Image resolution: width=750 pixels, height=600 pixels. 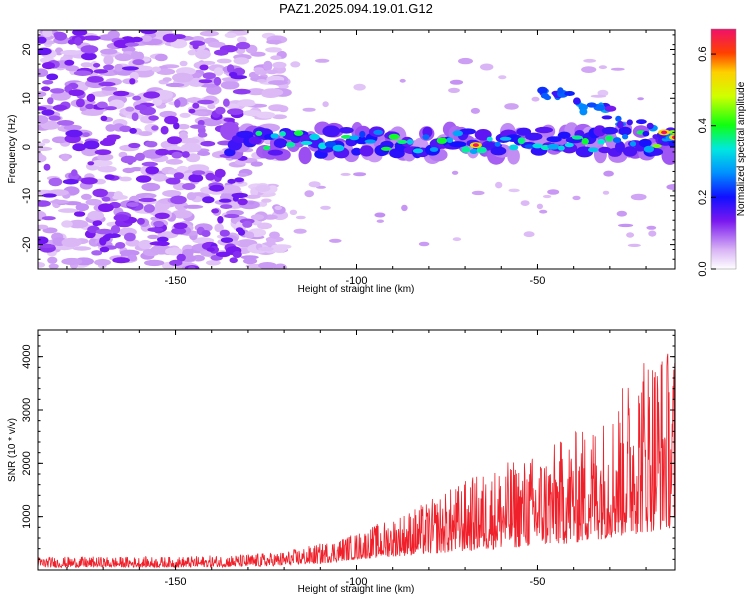 I want to click on snr-y-tick-label: 3000, so click(x=27, y=410).